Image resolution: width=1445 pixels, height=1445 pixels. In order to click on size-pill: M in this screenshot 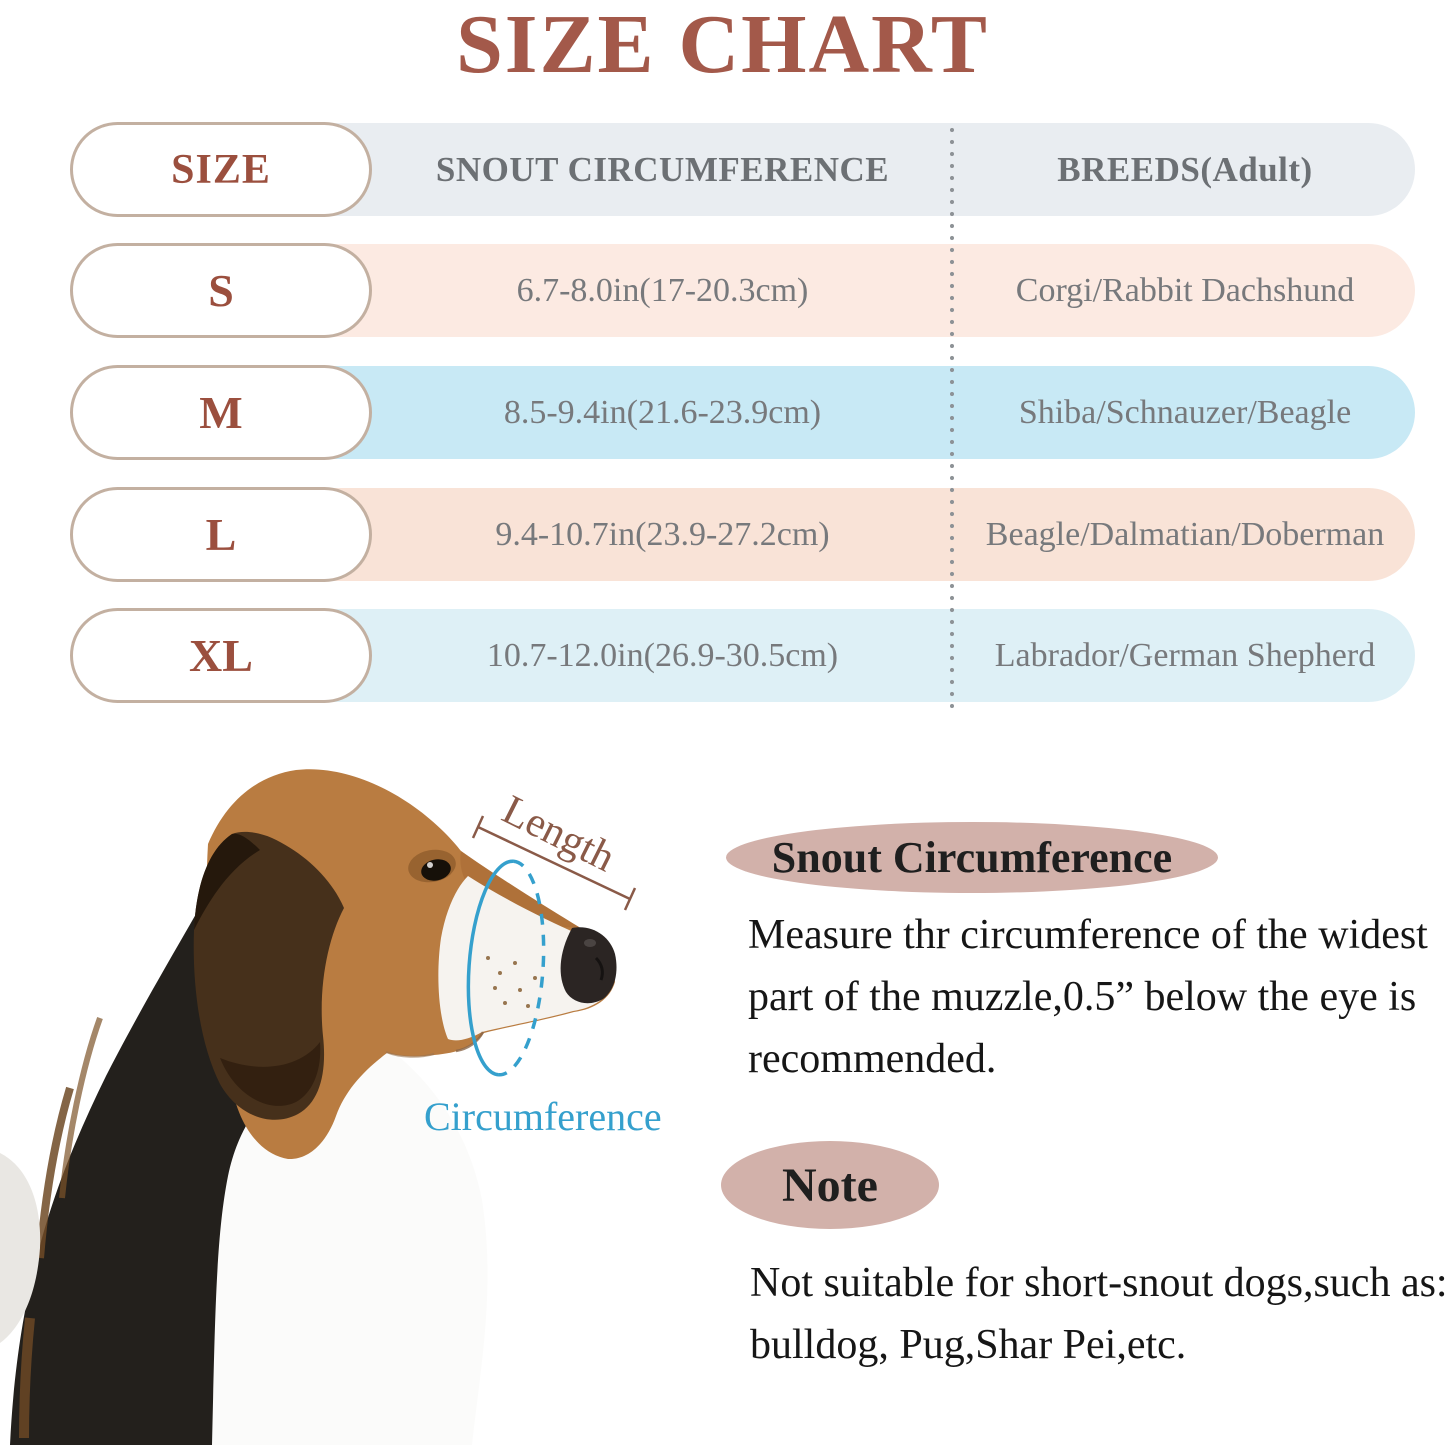, I will do `click(221, 412)`.